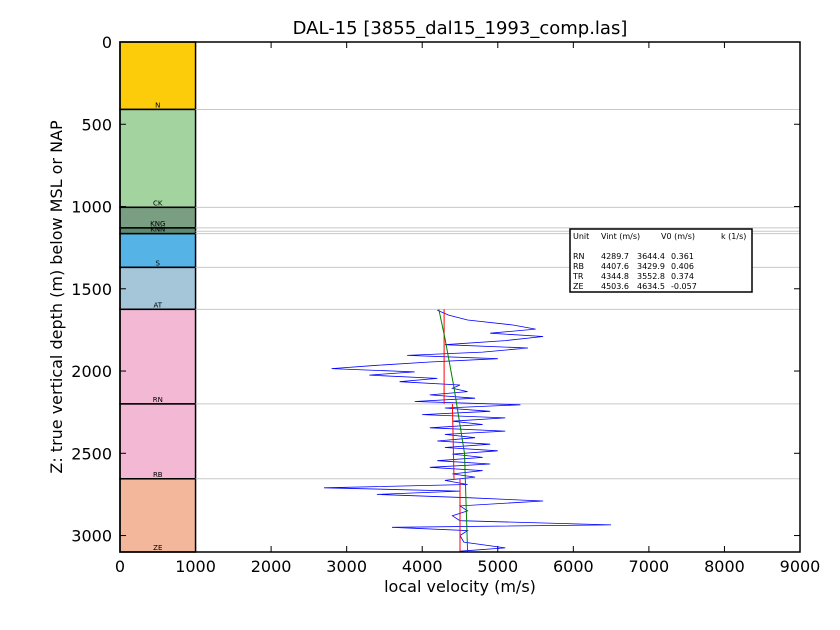 The height and width of the screenshot is (630, 840). I want to click on x-tick-label: 2000, so click(271, 566).